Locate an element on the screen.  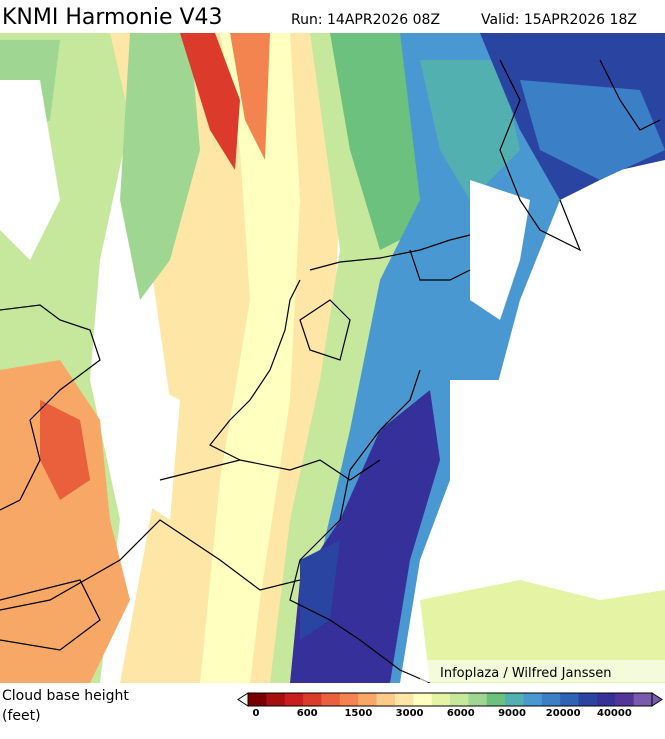
run-time: Run: 14APR2026 08Z is located at coordinates (365, 20).